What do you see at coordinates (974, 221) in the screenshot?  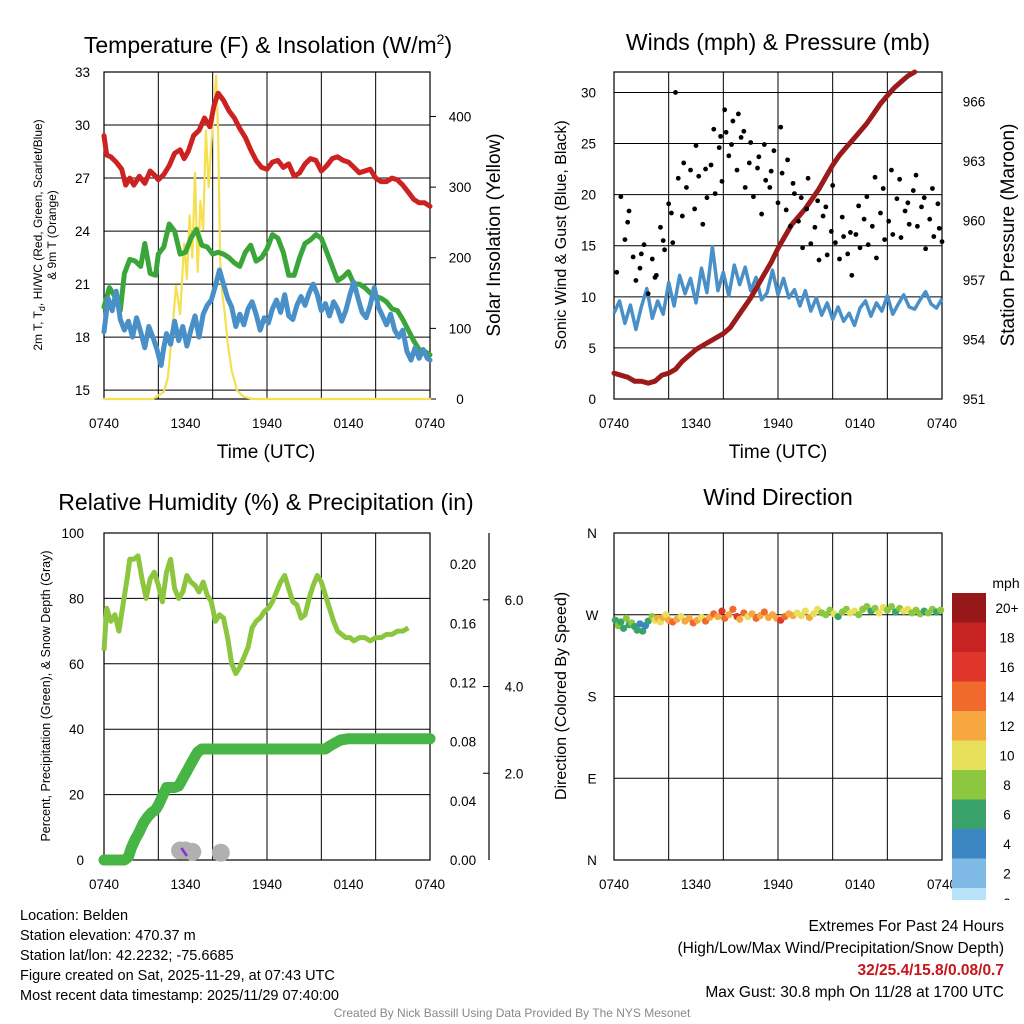 I see `pressure-tick-label: 960` at bounding box center [974, 221].